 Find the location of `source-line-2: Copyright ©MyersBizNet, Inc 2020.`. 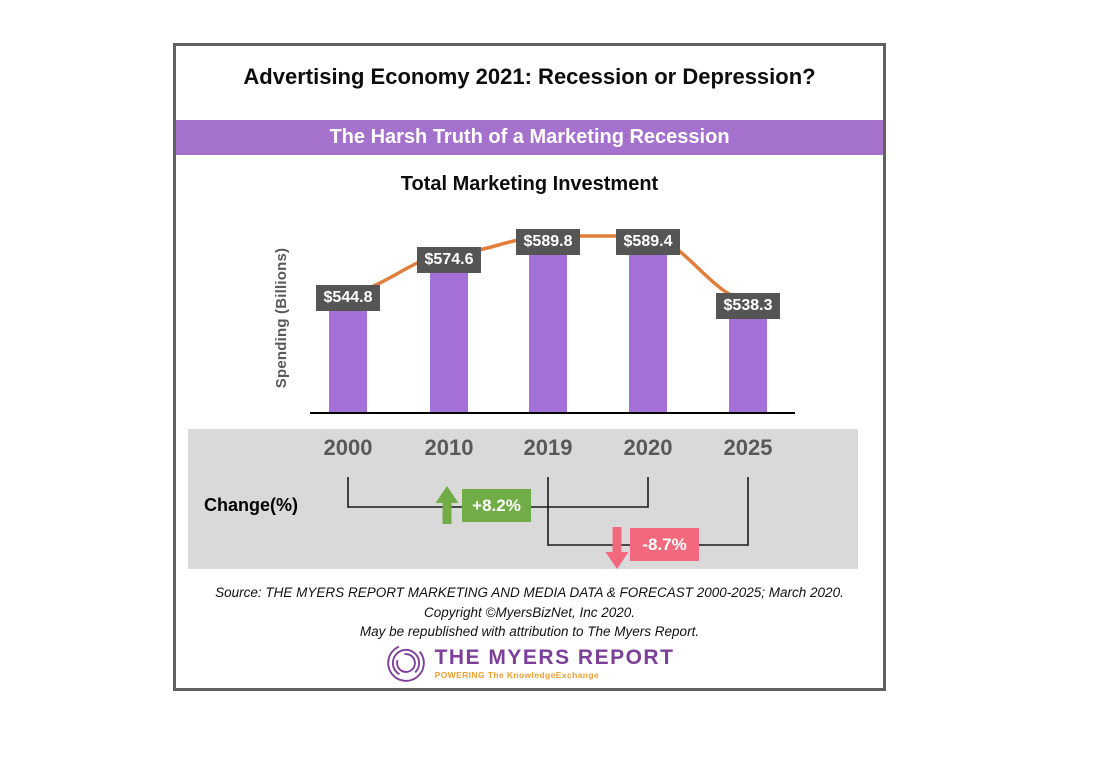

source-line-2: Copyright ©MyersBizNet, Inc 2020. is located at coordinates (529, 612).